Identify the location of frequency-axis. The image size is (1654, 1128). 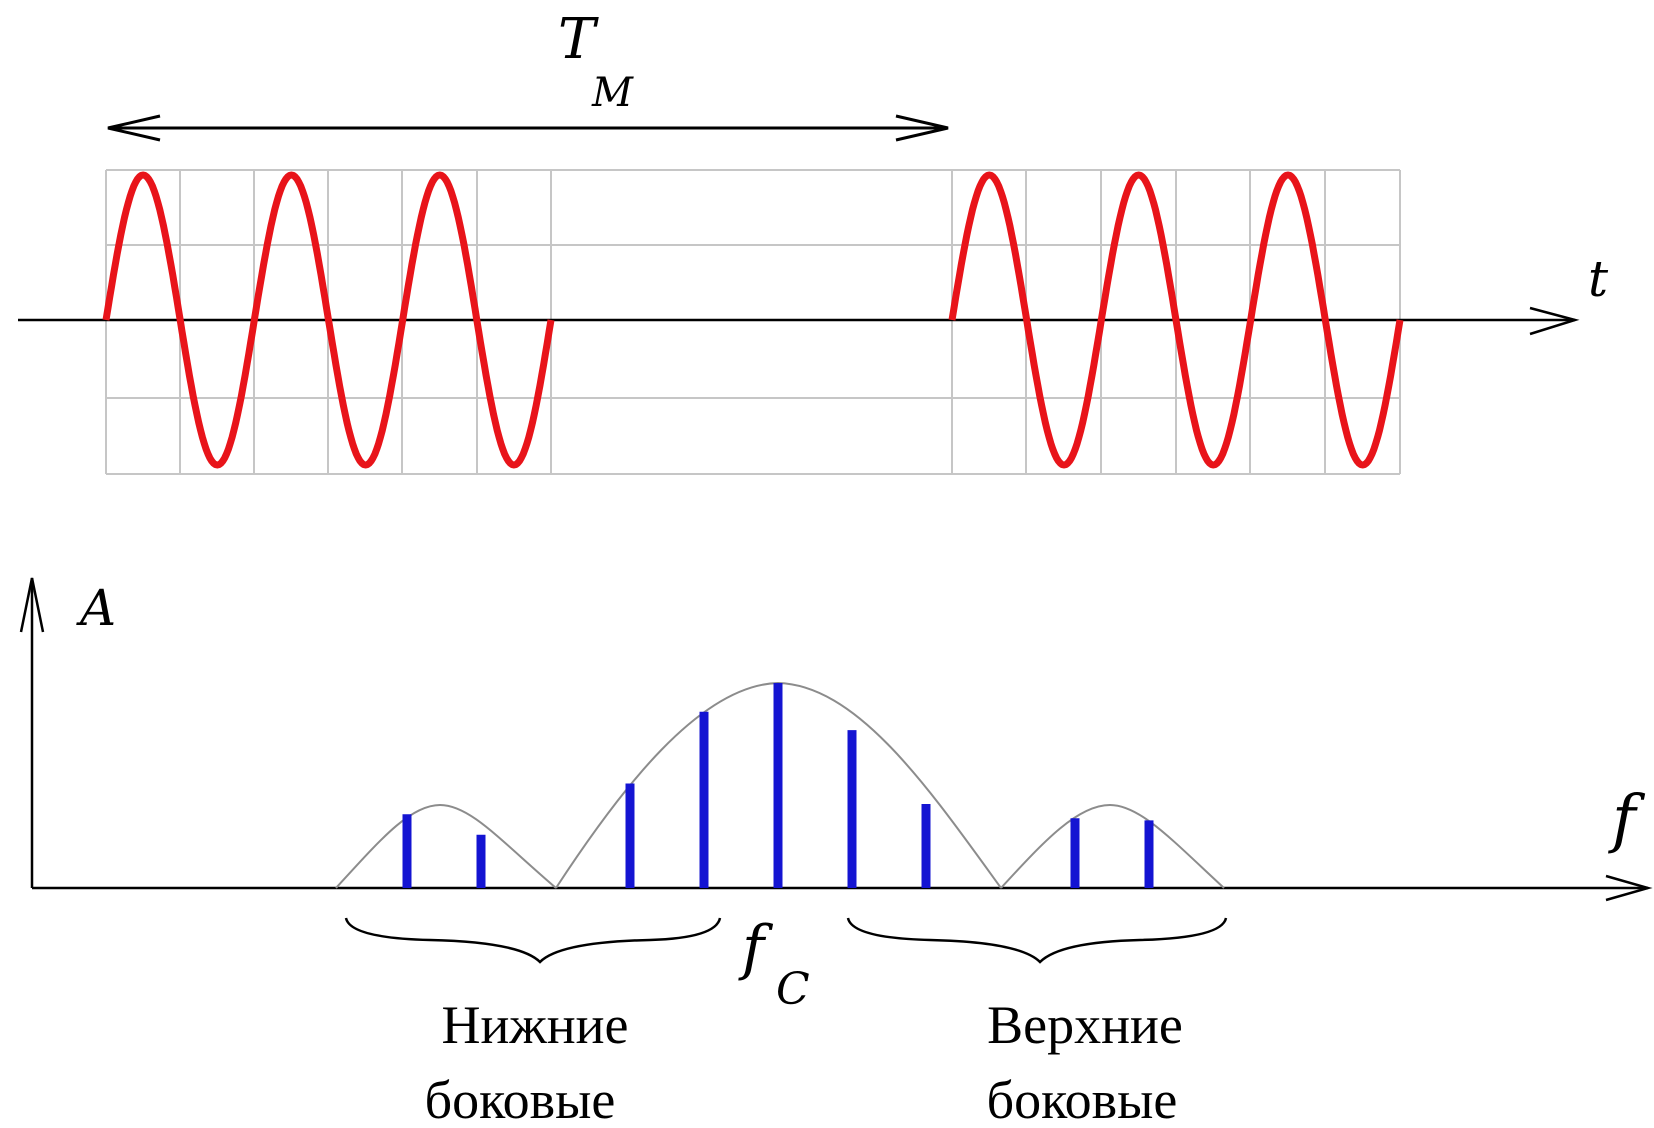
(842, 888).